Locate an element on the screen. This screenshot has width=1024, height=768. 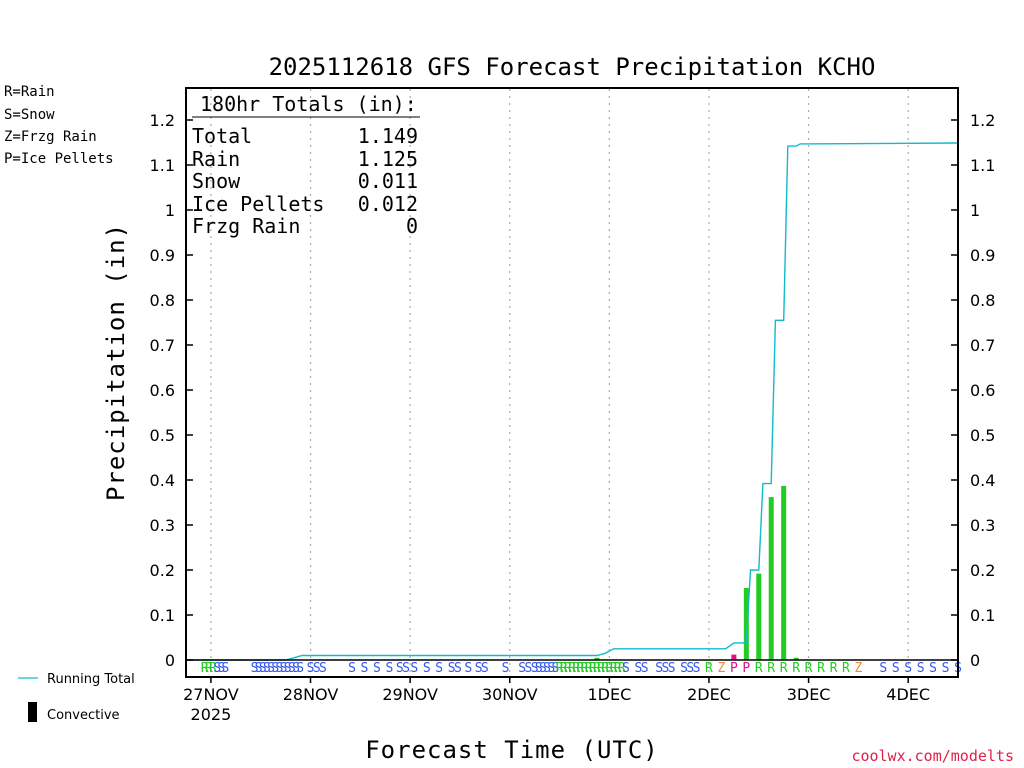
y-tick-label-left-9: 0.9 is located at coordinates (162, 255).